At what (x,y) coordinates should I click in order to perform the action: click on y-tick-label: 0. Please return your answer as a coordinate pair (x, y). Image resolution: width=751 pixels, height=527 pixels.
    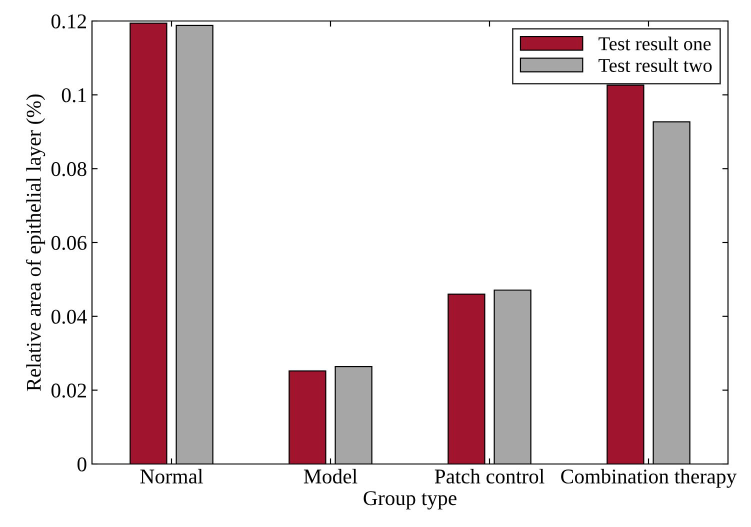
    Looking at the image, I should click on (82, 464).